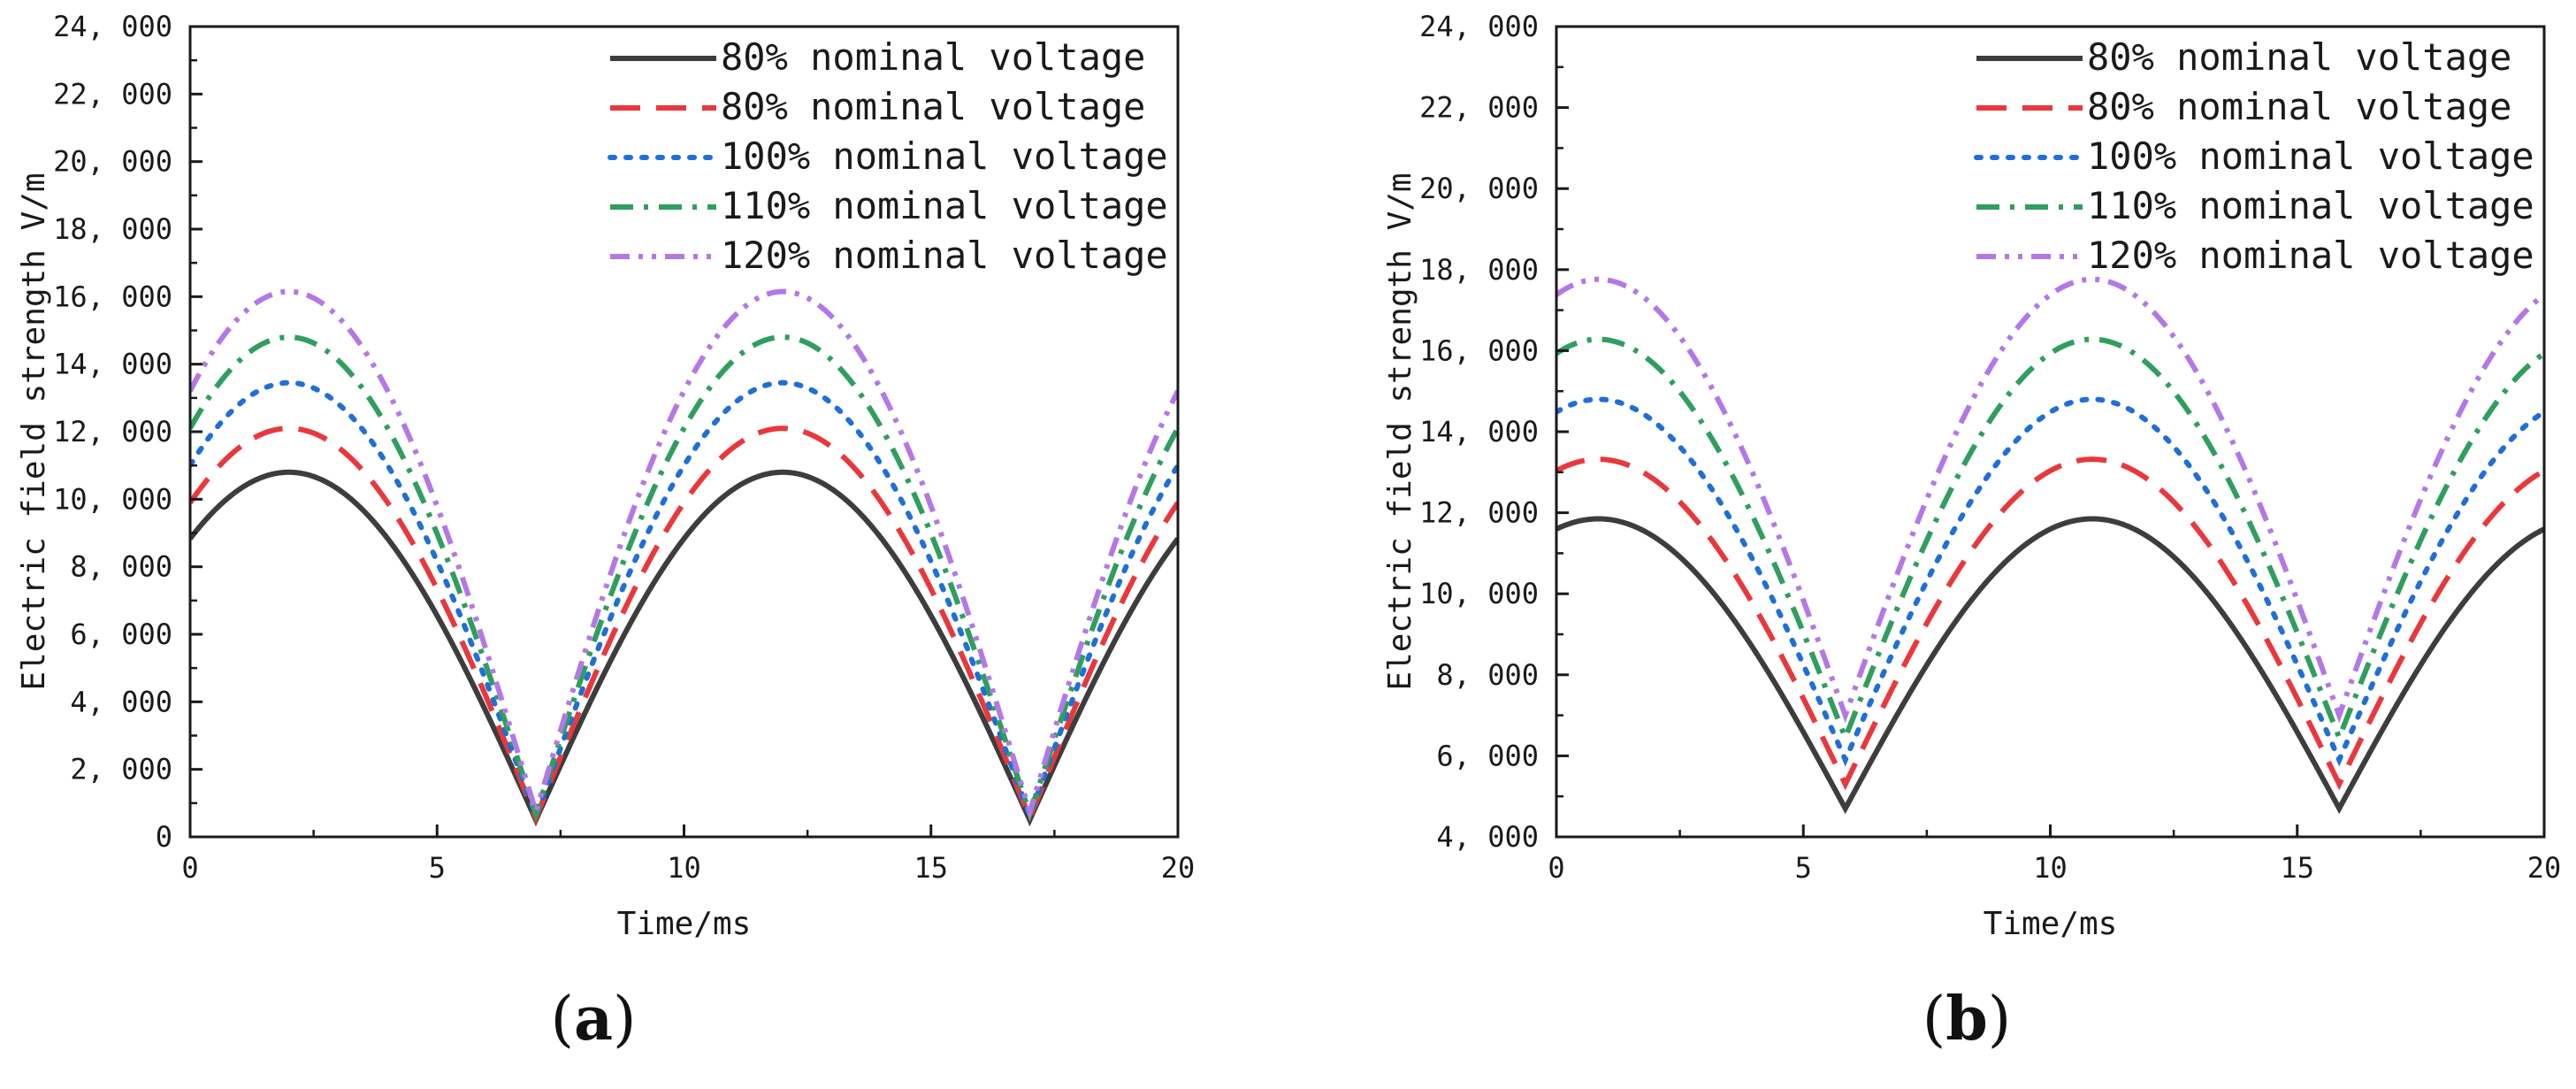  What do you see at coordinates (121, 769) in the screenshot?
I see `y-tick-label: 2, 000` at bounding box center [121, 769].